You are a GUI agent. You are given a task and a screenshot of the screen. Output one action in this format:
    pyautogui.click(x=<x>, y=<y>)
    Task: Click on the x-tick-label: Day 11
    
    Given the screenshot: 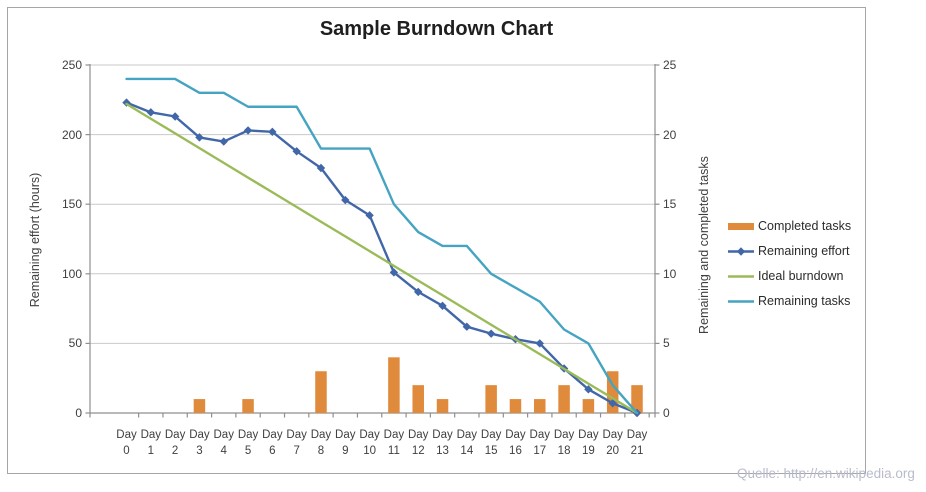 What is the action you would take?
    pyautogui.click(x=394, y=443)
    